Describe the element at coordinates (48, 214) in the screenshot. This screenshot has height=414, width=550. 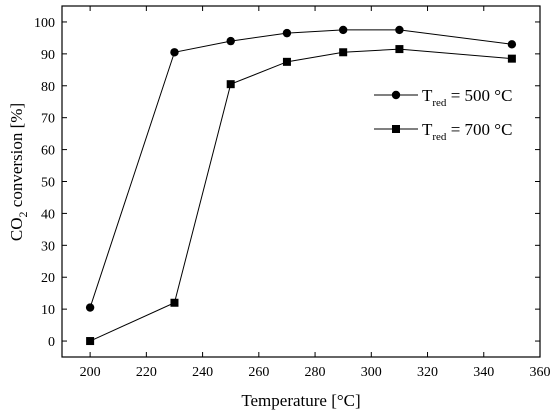
I see `y-tick-label: 40` at that location.